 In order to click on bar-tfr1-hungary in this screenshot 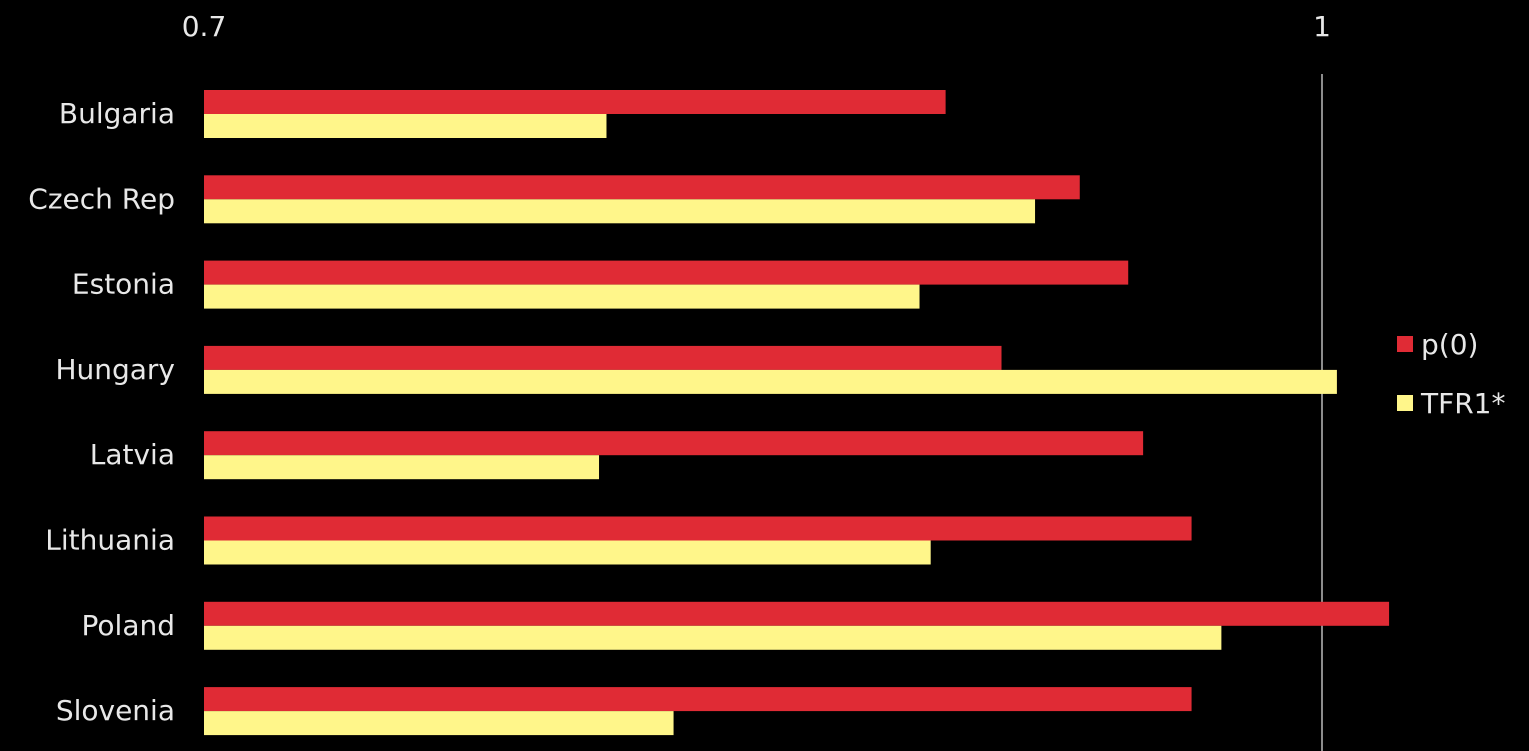, I will do `click(770, 381)`.